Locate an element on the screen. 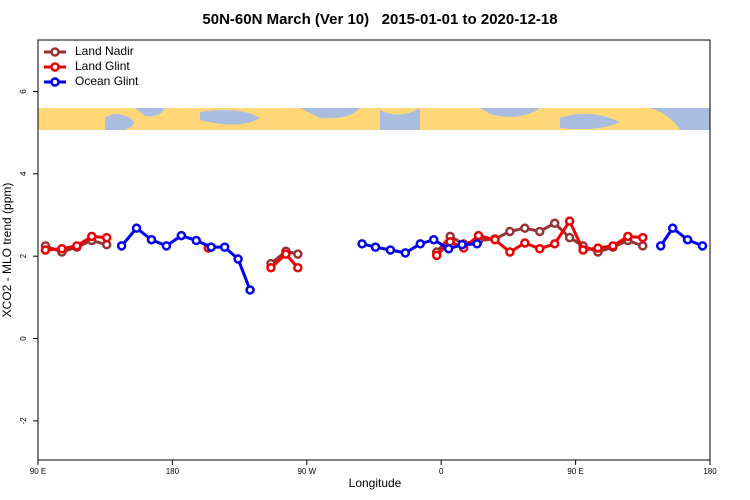 The width and height of the screenshot is (750, 500). y-tick-label: 4 is located at coordinates (23, 173).